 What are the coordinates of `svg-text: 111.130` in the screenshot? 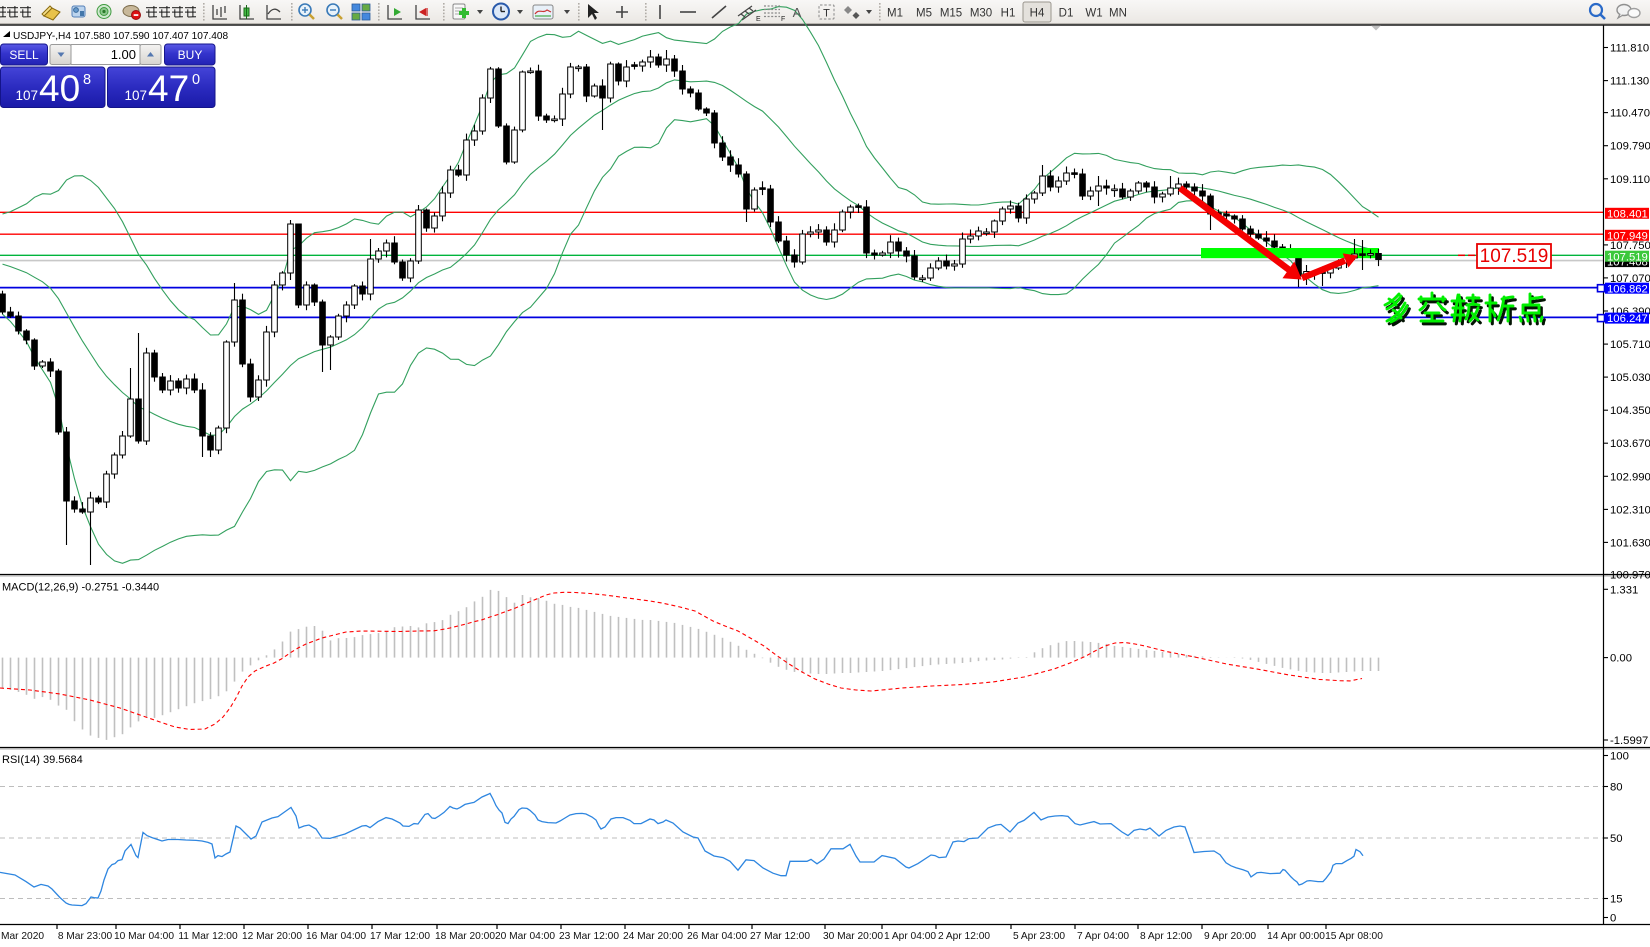 It's located at (1629, 82).